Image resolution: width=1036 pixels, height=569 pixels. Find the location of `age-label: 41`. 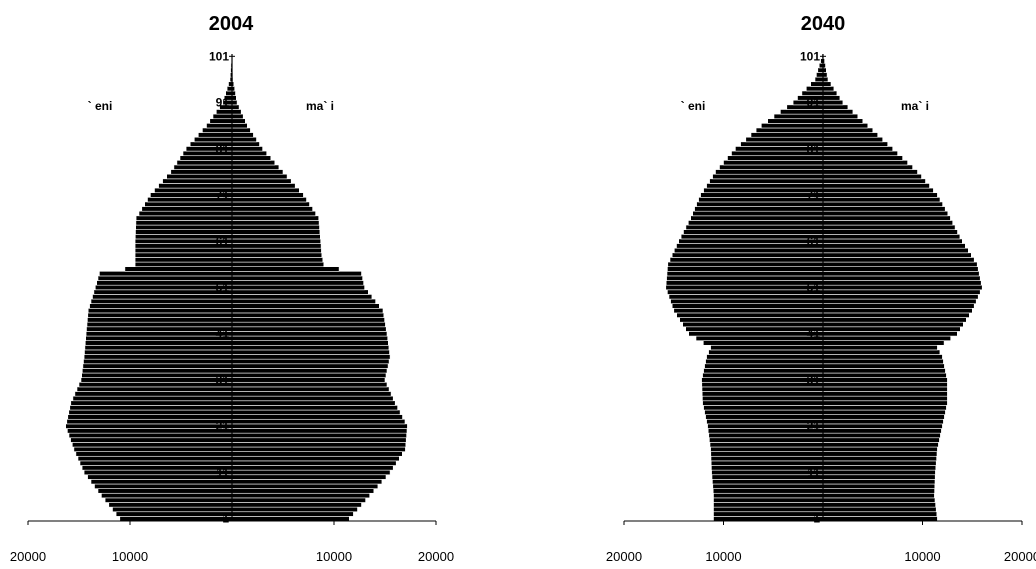

age-label: 41 is located at coordinates (223, 334).